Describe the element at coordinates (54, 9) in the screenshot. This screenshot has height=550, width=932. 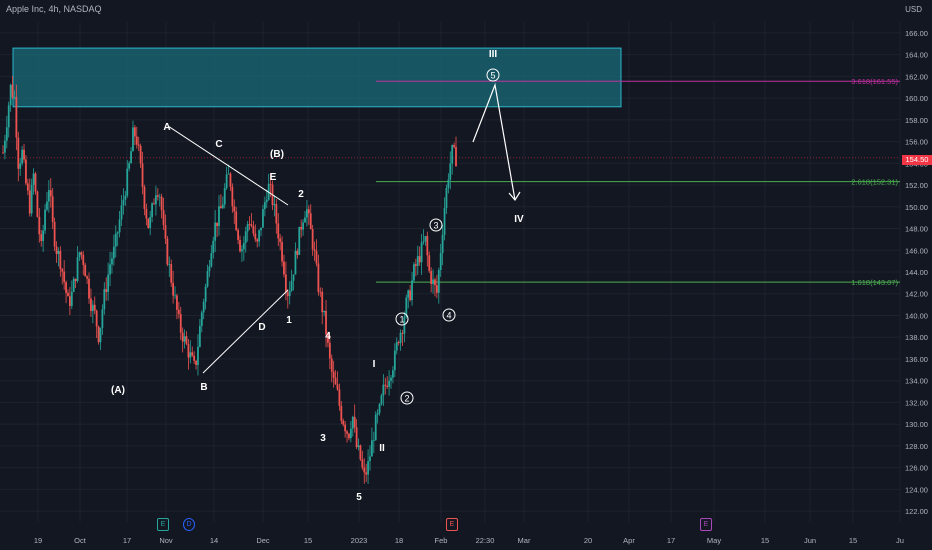
I see `chart-title: Apple Inc, 4h, NASDAQ` at that location.